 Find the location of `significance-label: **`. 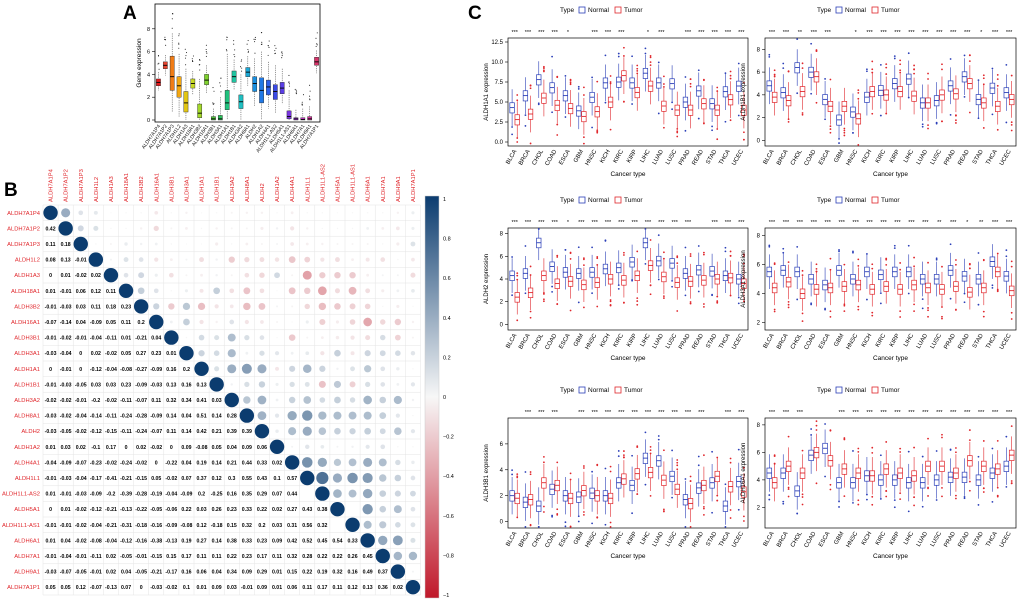

significance-label: ** is located at coordinates (800, 33).